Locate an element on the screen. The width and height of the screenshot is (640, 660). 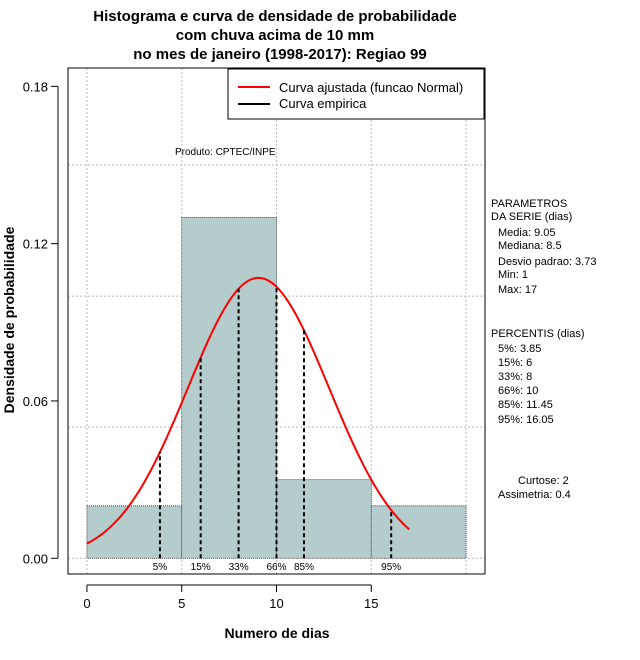
percentil-95: 95%: 16.05 is located at coordinates (526, 420).